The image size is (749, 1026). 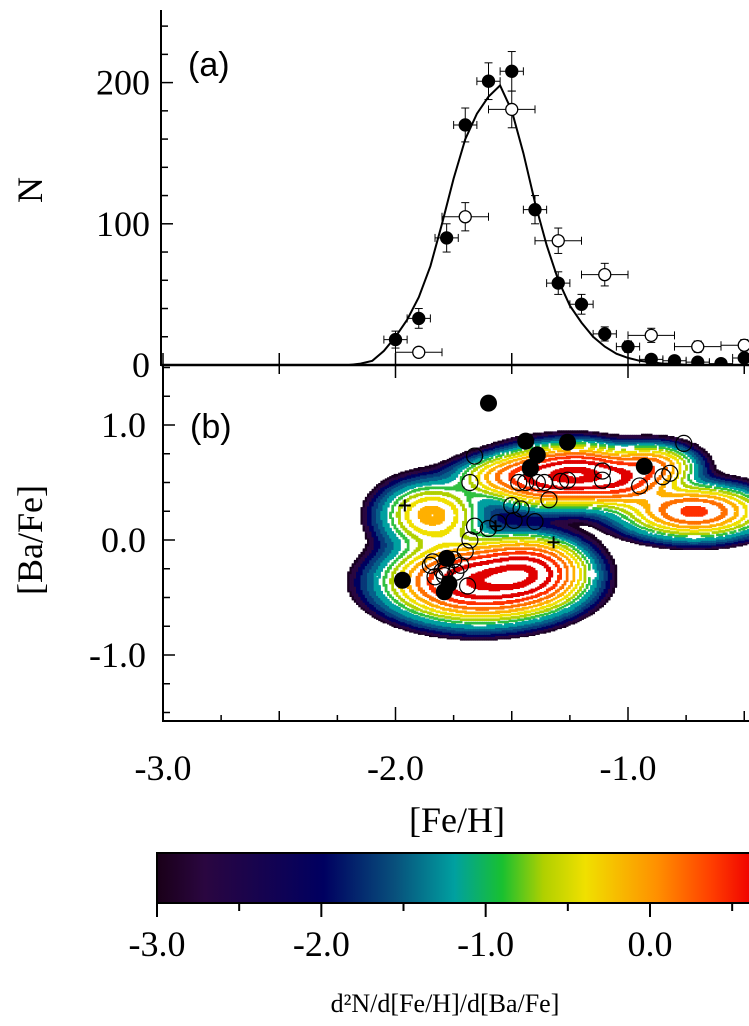 I want to click on filled-marker, so click(x=419, y=318).